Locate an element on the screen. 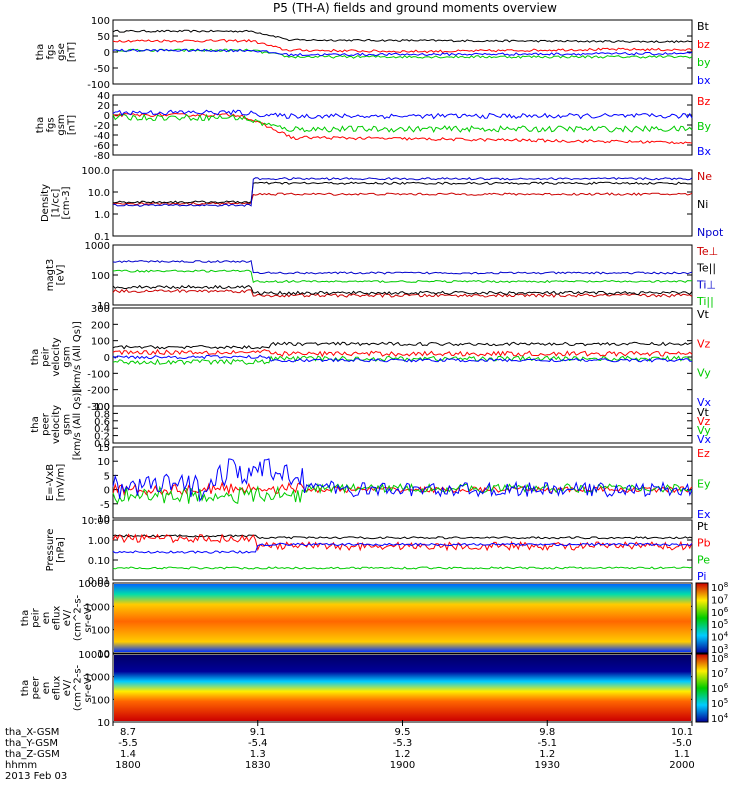  colorbar-label: 10³ is located at coordinates (719, 649).